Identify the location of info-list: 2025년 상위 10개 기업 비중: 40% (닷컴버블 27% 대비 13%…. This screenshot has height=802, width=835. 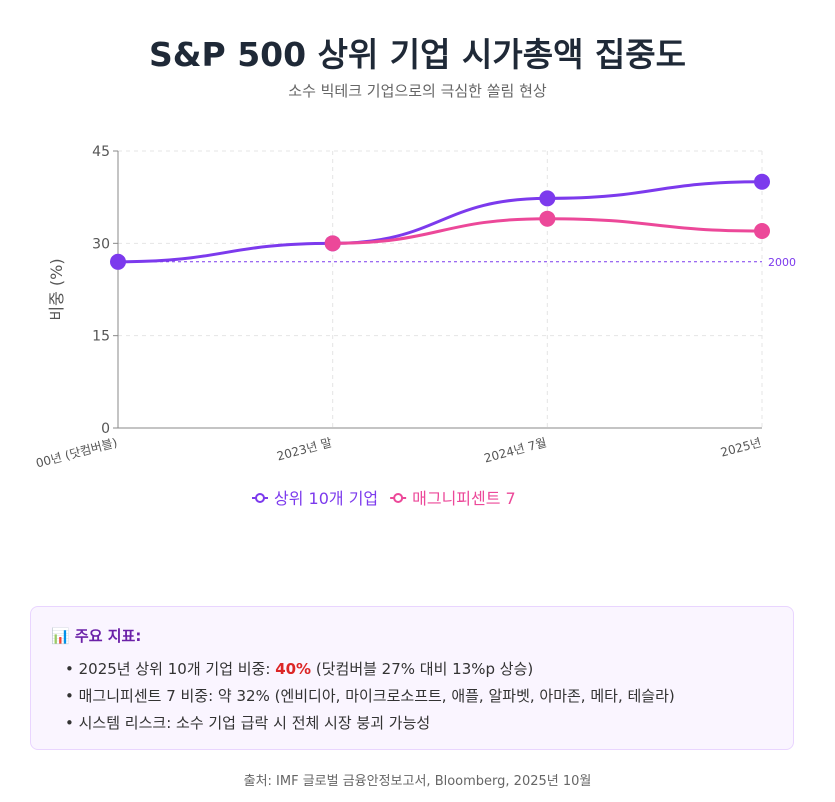
(412, 696).